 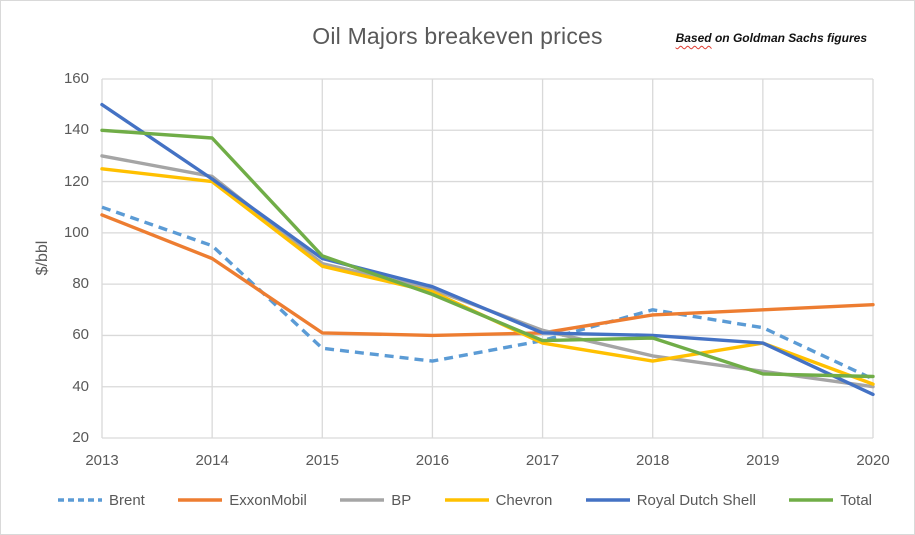 I want to click on chart-title: Oil Majors breakeven prices, so click(x=457, y=36).